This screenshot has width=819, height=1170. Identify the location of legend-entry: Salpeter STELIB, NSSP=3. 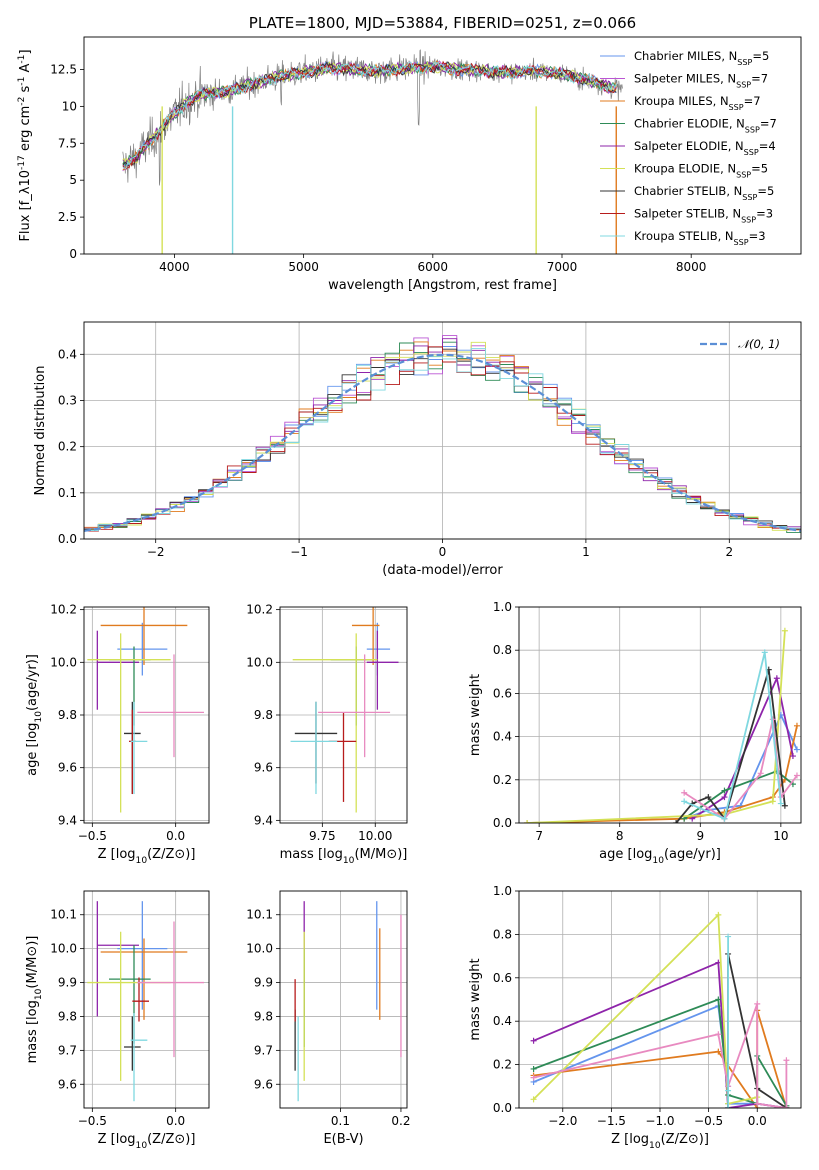
(703, 216).